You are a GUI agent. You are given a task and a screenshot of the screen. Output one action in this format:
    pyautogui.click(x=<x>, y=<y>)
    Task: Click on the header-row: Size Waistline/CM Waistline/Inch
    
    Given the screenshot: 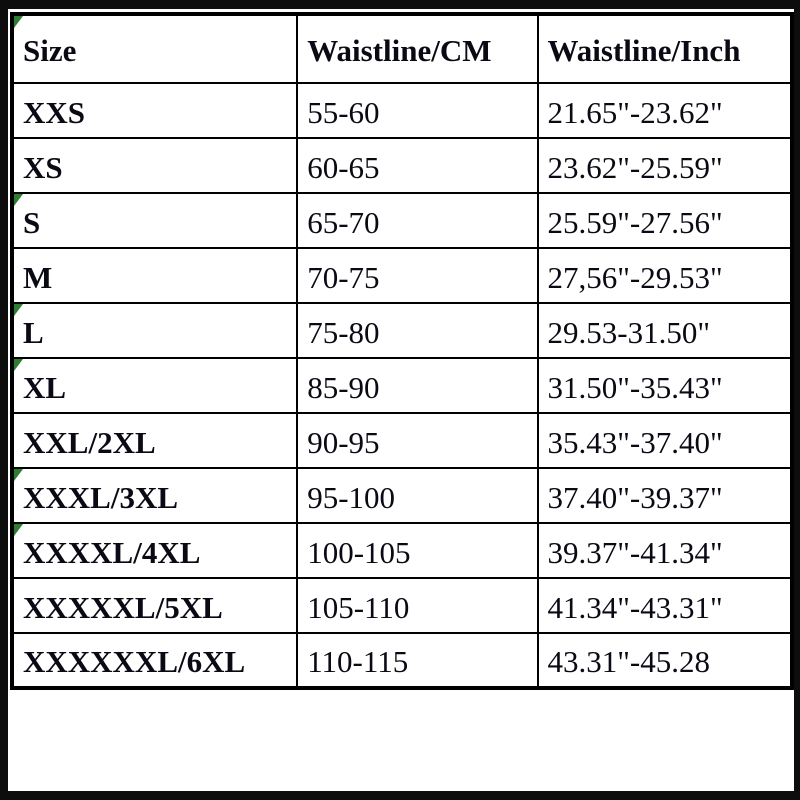 What is the action you would take?
    pyautogui.click(x=401, y=48)
    